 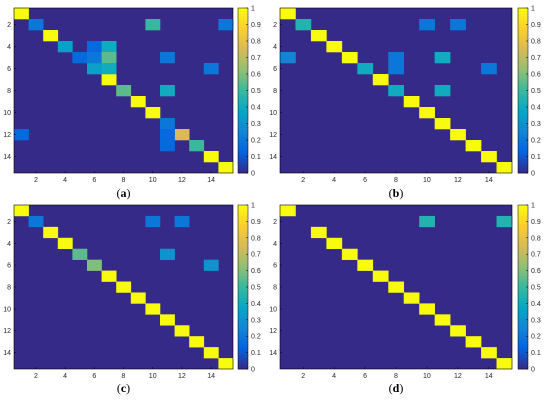 I want to click on y-tick-label: 2, so click(x=9, y=25).